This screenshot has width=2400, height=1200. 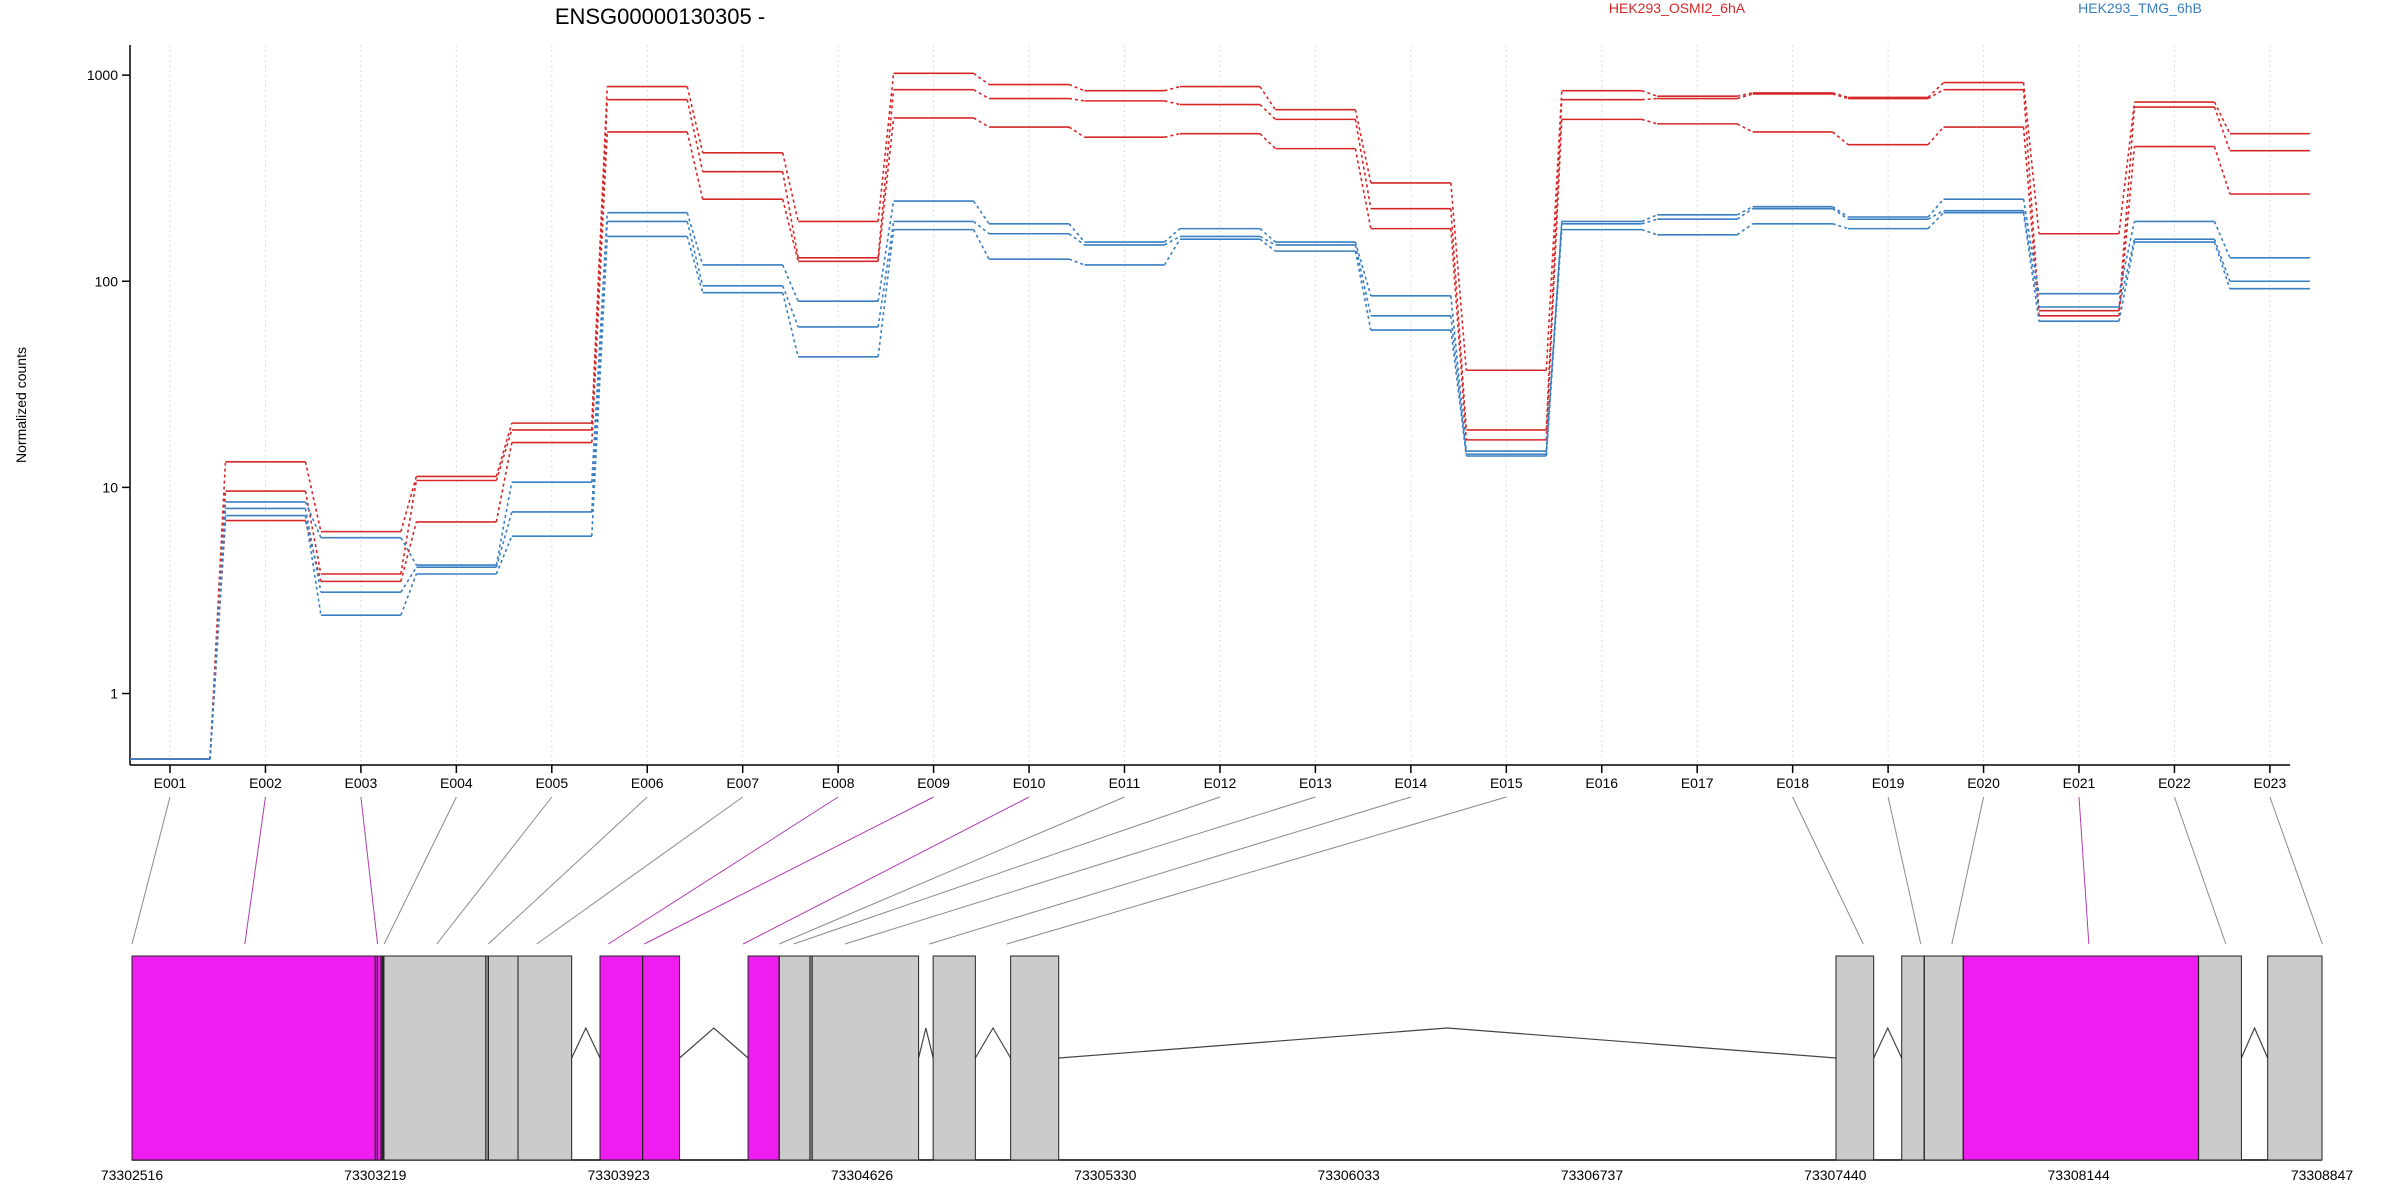 I want to click on exon-connector-e012, so click(x=1007, y=870).